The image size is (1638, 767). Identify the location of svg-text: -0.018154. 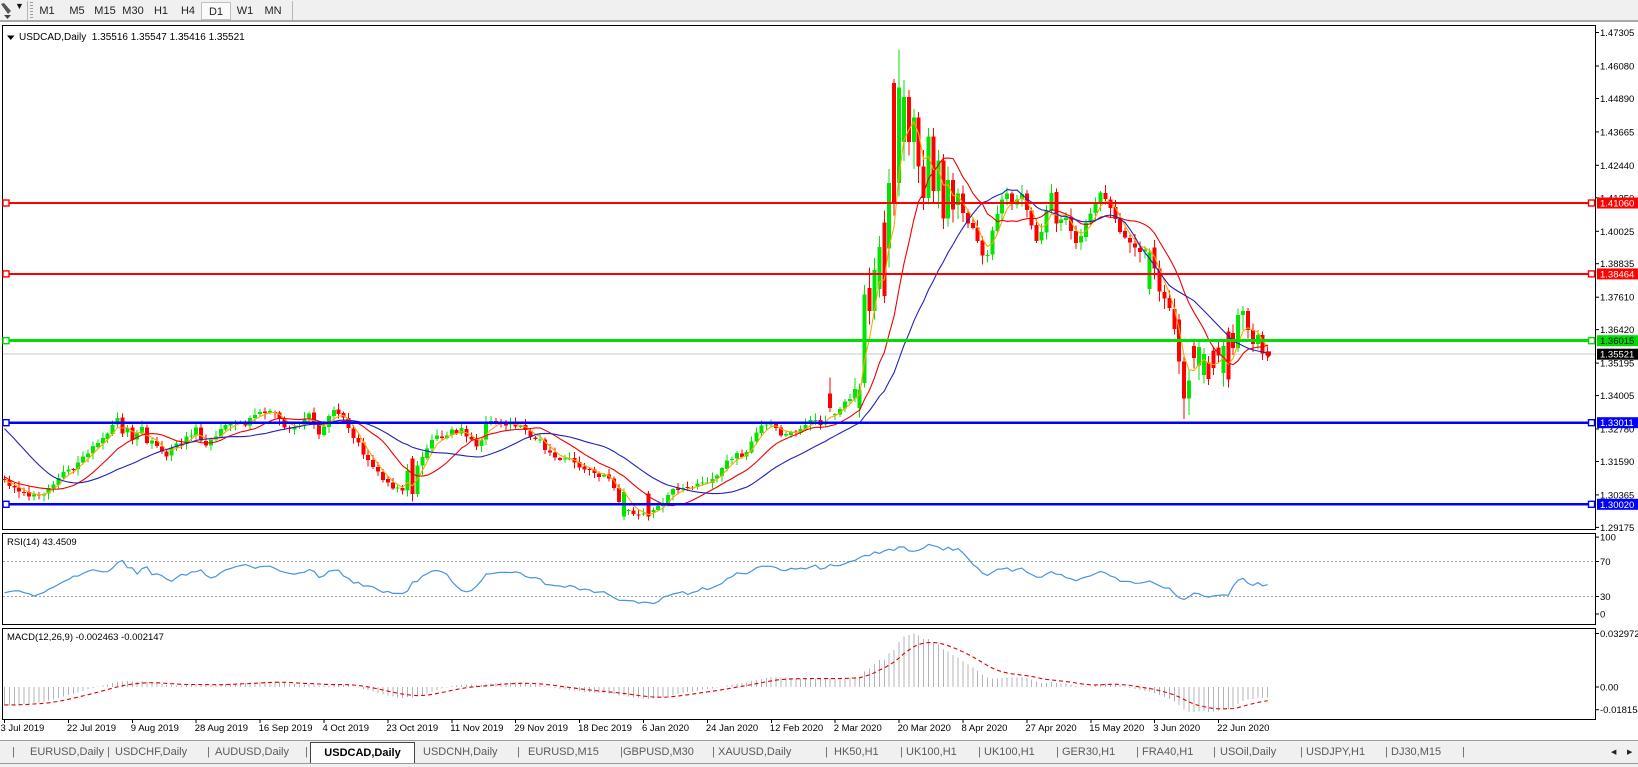
(1619, 710).